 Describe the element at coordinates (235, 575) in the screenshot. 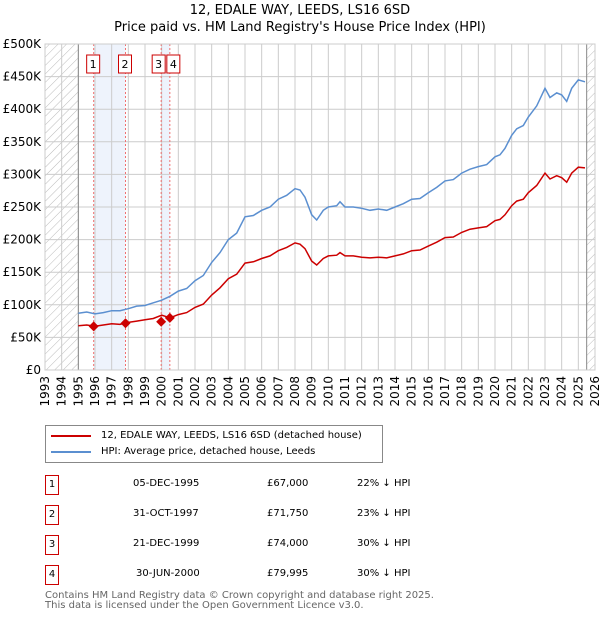

I see `sale-row: 4 30-JUN-2000 £79,995 30% ↓ HPI` at that location.